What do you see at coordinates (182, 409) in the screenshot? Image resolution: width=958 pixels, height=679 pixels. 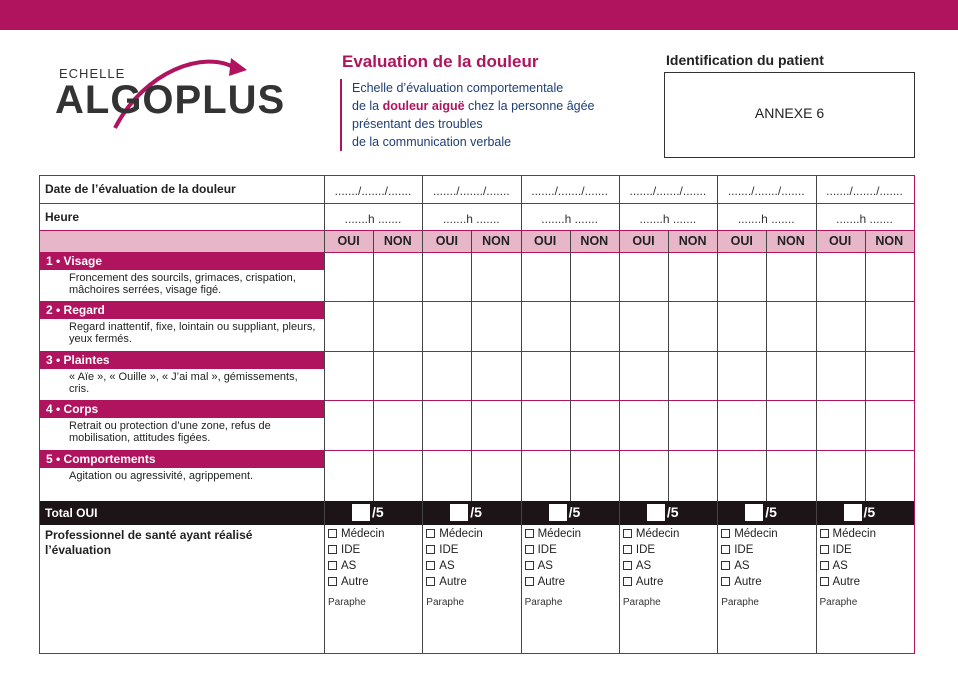 I see `criterion-title: 4 • Corps` at bounding box center [182, 409].